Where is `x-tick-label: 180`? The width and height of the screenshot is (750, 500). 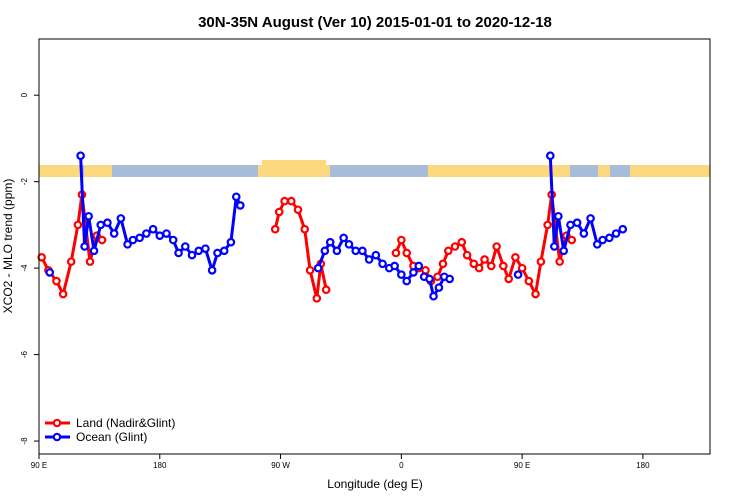
x-tick-label: 180 is located at coordinates (643, 465).